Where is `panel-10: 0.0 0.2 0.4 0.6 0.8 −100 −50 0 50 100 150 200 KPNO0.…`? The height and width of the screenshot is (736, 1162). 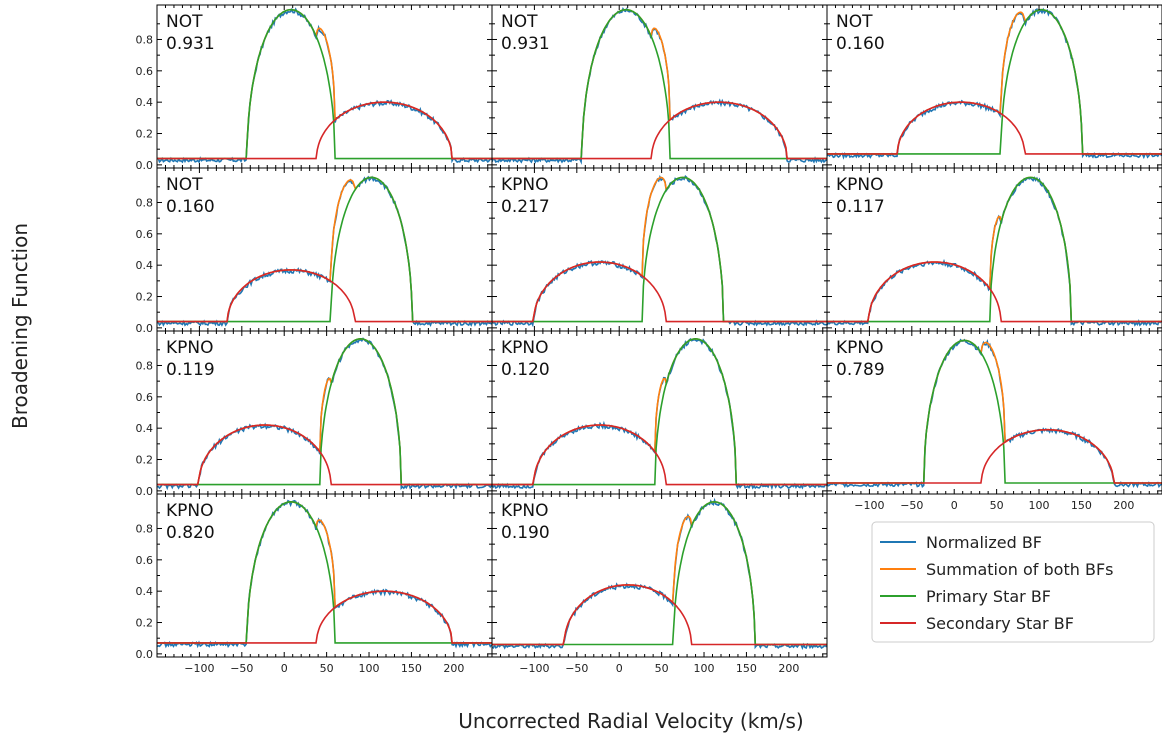 panel-10: 0.0 0.2 0.4 0.6 0.8 −100 −50 0 50 100 150 200 KPNO0.… is located at coordinates (314, 584).